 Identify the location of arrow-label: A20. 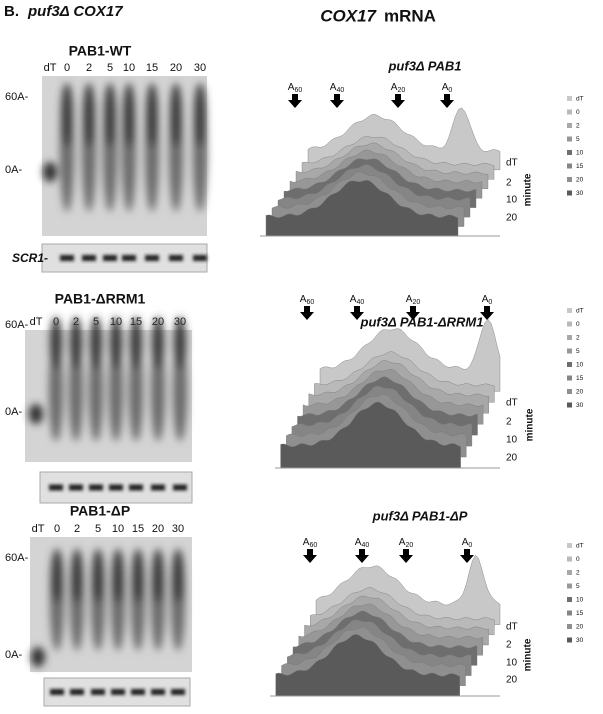
(413, 300).